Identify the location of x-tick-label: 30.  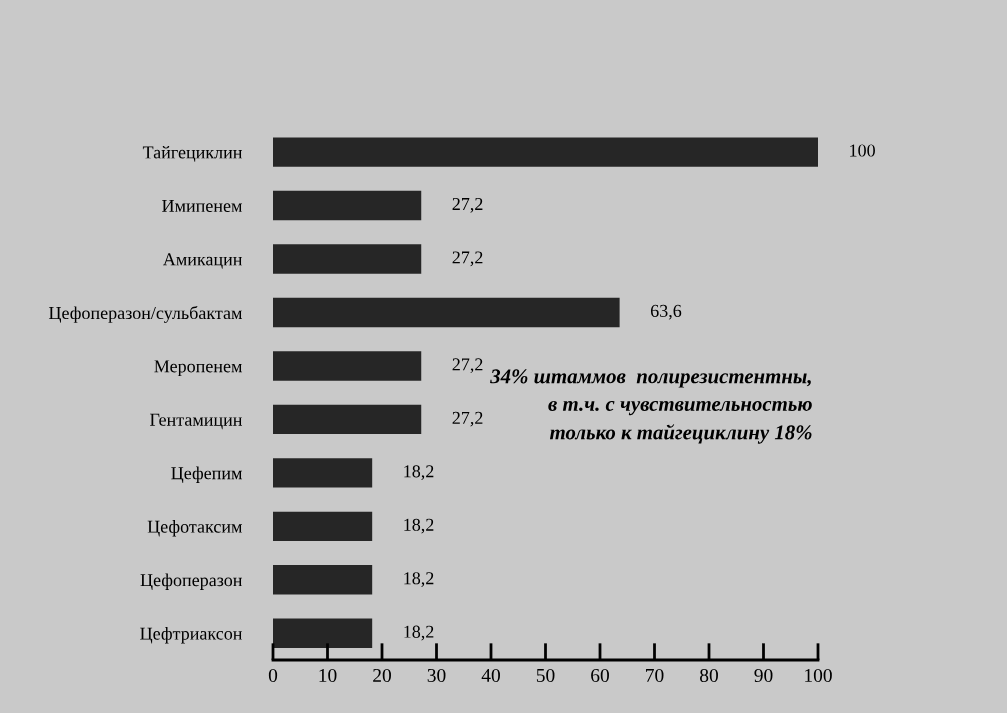
(436, 675).